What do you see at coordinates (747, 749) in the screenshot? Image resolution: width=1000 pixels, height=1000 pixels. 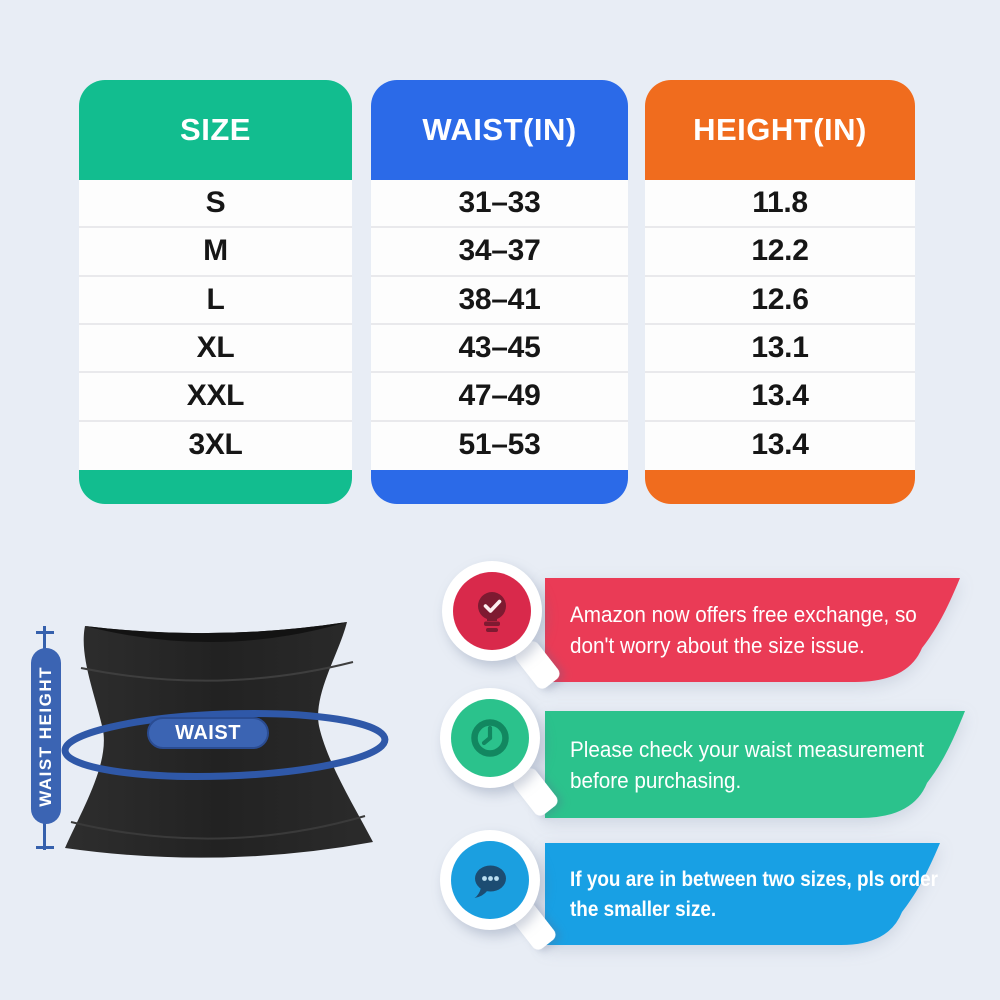 I see `callout-line: Please check your waist measurement` at bounding box center [747, 749].